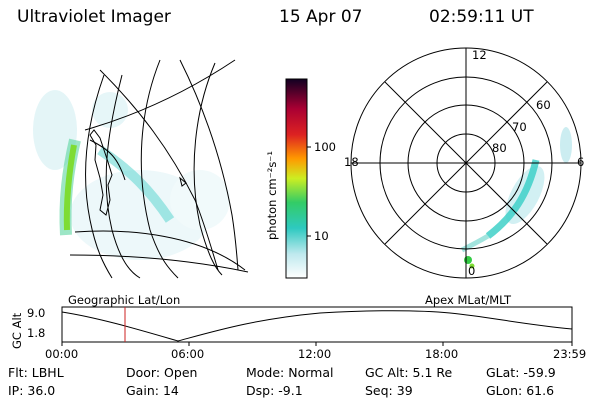 Image resolution: width=600 pixels, height=400 pixels. I want to click on status-seq: Seq: 39, so click(389, 390).